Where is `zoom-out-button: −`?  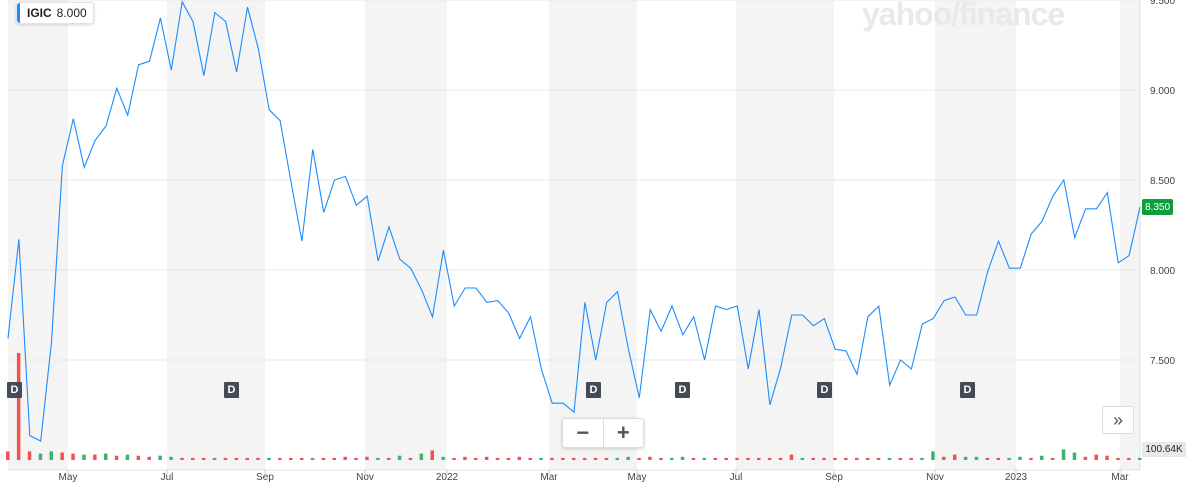
zoom-out-button: − is located at coordinates (583, 432).